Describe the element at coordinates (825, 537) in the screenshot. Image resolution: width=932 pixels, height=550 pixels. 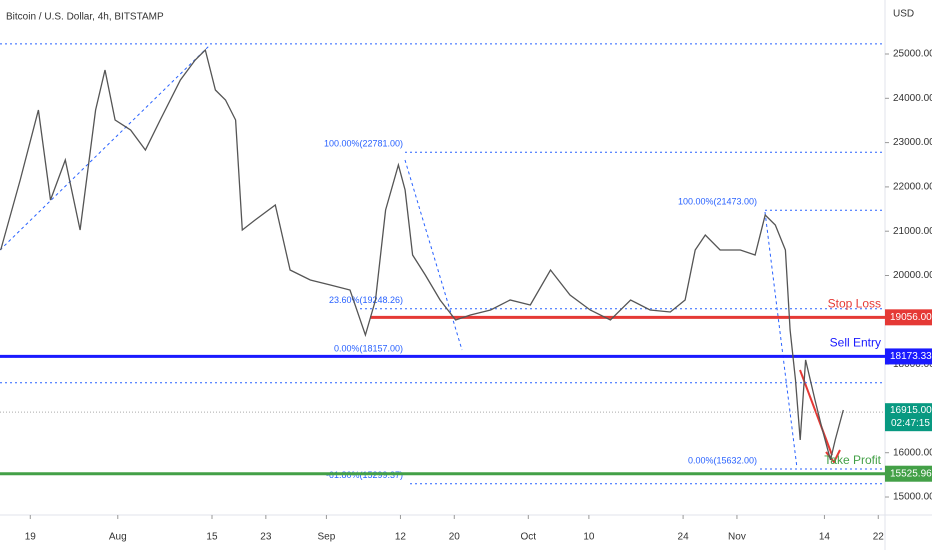
I see `x-tick-label: 14` at that location.